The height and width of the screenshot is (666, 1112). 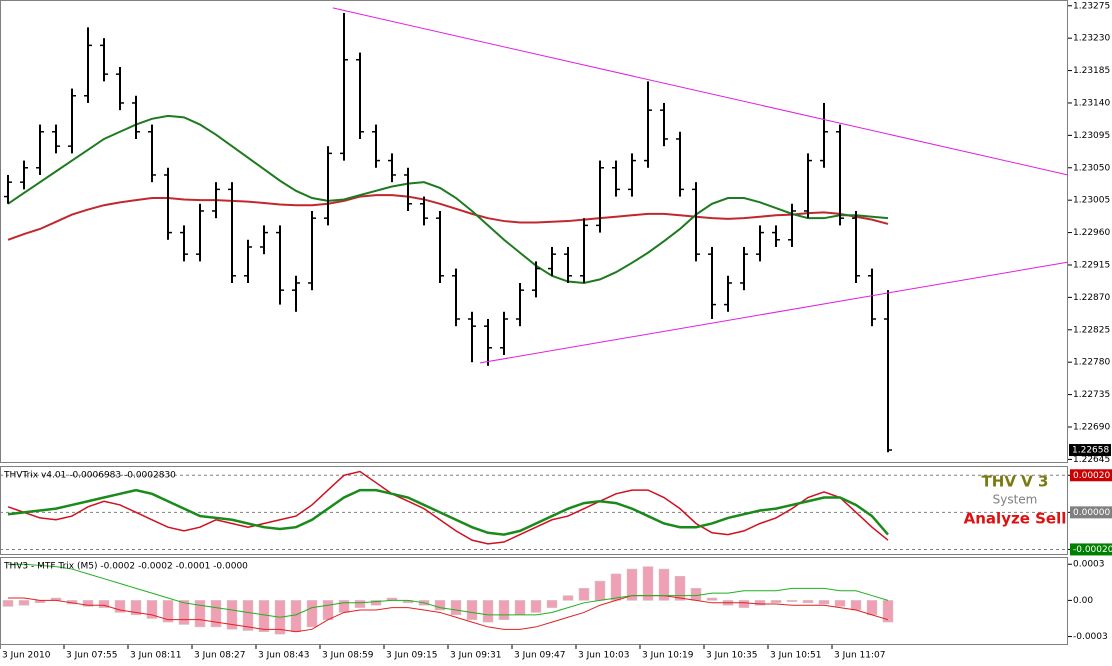 I want to click on y-tick-label: 1.22735, so click(x=1091, y=395).